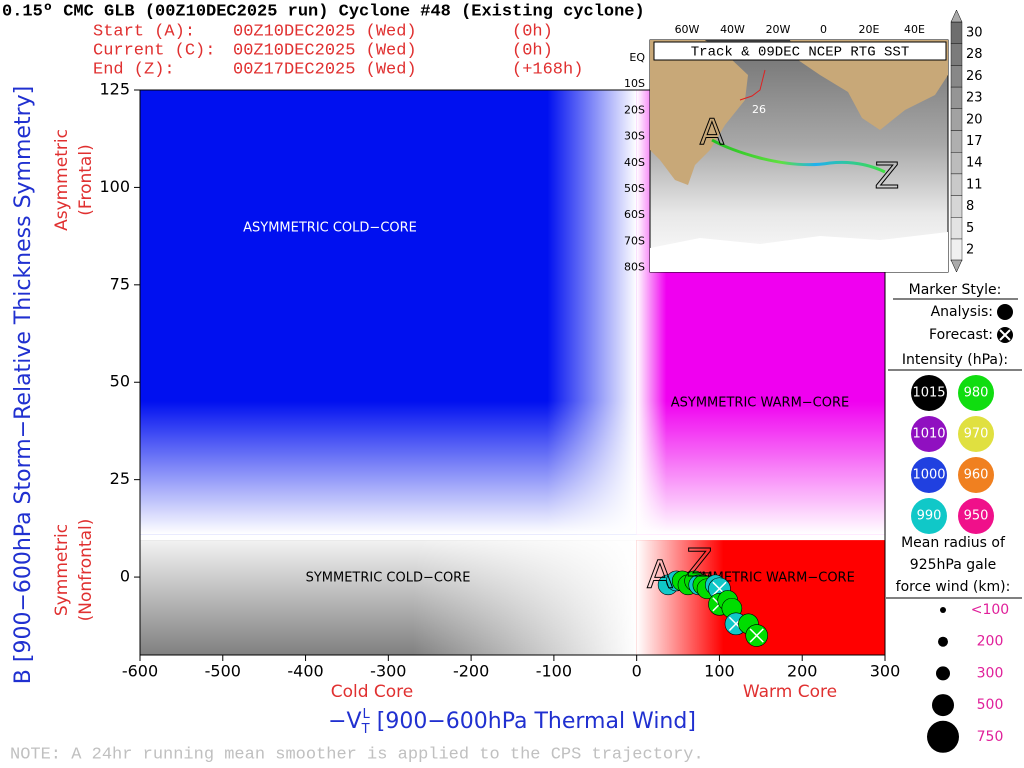 Image resolution: width=1024 pixels, height=768 pixels. Describe the element at coordinates (634, 109) in the screenshot. I see `lat-label: 20S` at that location.